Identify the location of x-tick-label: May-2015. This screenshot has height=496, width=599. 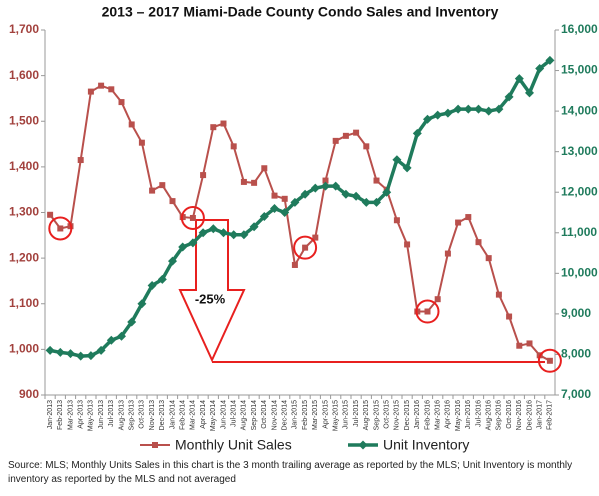
(336, 415).